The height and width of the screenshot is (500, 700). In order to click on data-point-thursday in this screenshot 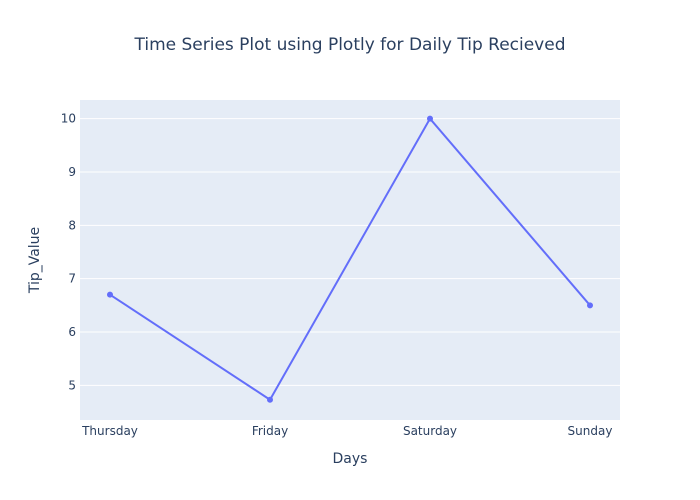, I will do `click(110, 294)`.